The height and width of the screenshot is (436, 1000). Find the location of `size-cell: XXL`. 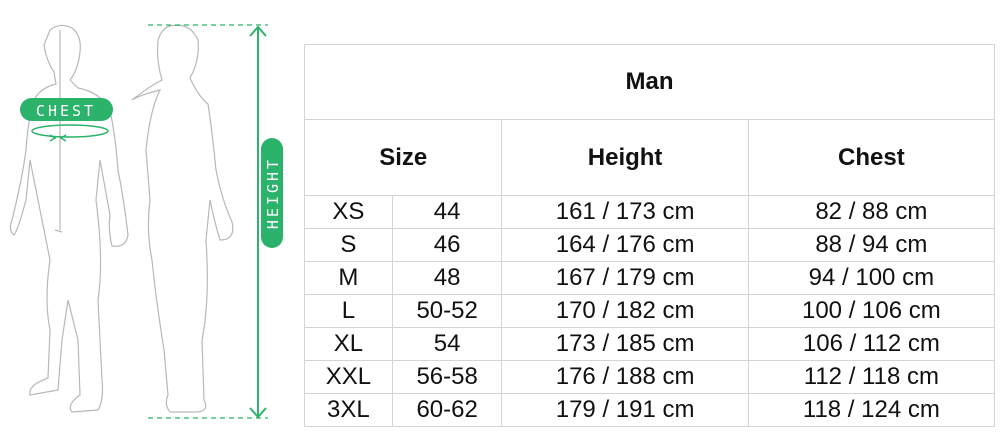

size-cell: XXL is located at coordinates (348, 377).